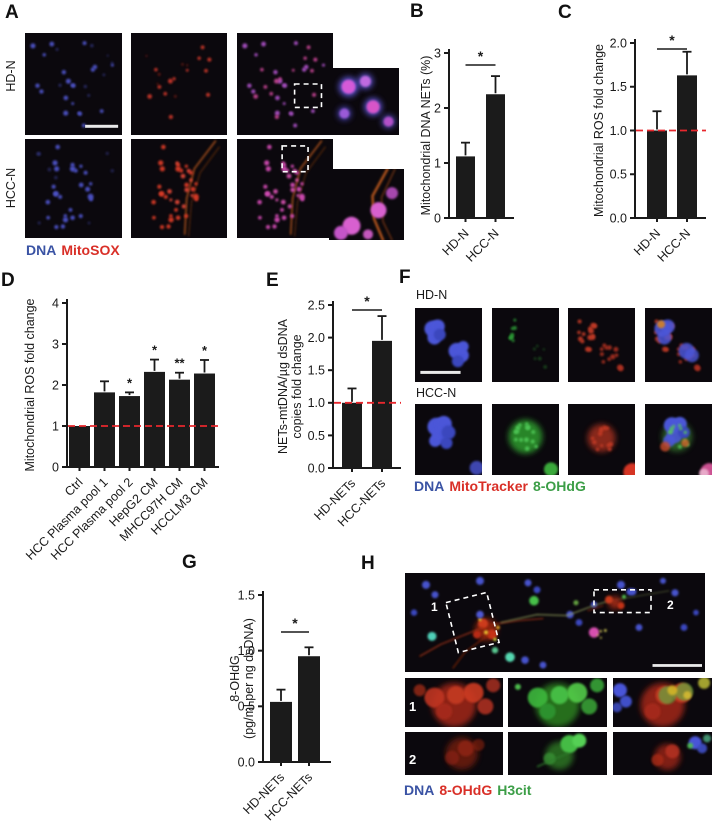 This screenshot has width=718, height=827. Describe the element at coordinates (436, 393) in the screenshot. I see `panel-f-row-label-hccn: HCC-N` at that location.